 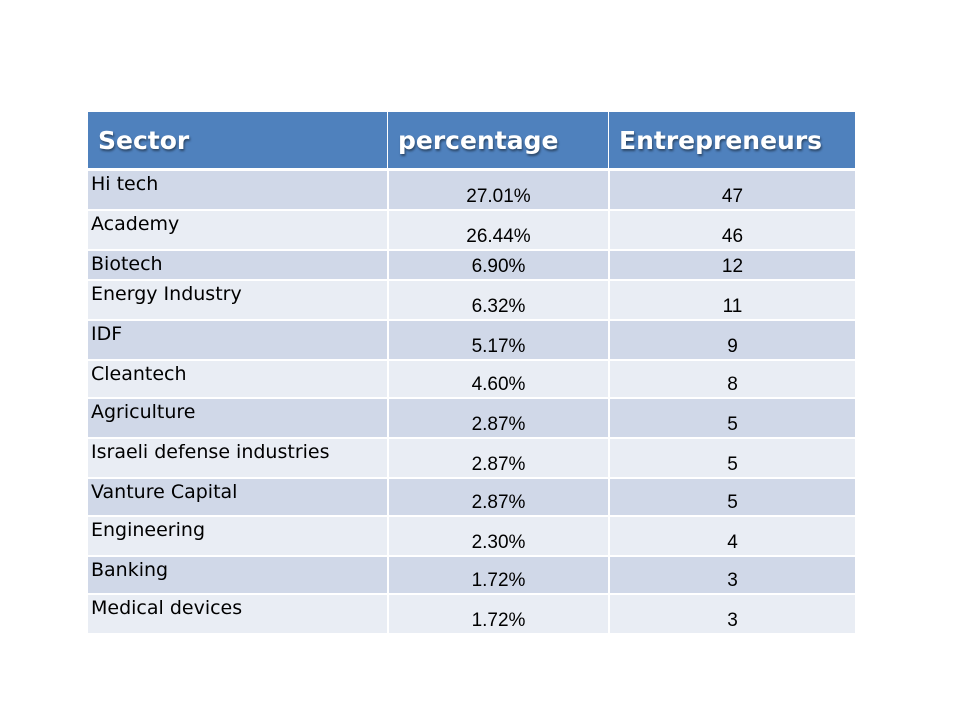 What do you see at coordinates (143, 412) in the screenshot?
I see `sector-label: Agriculture` at bounding box center [143, 412].